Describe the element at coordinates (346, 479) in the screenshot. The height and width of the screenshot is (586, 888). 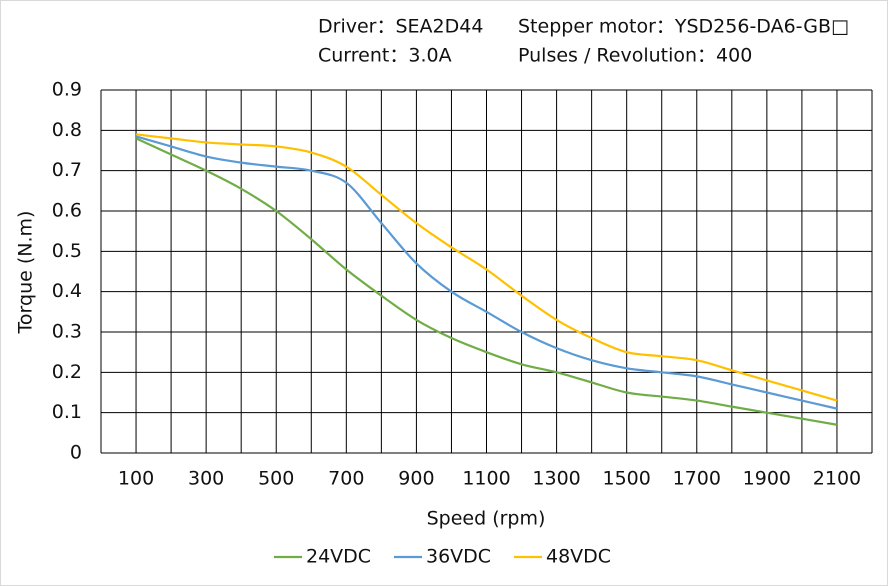
I see `x-tick-label: 700` at that location.